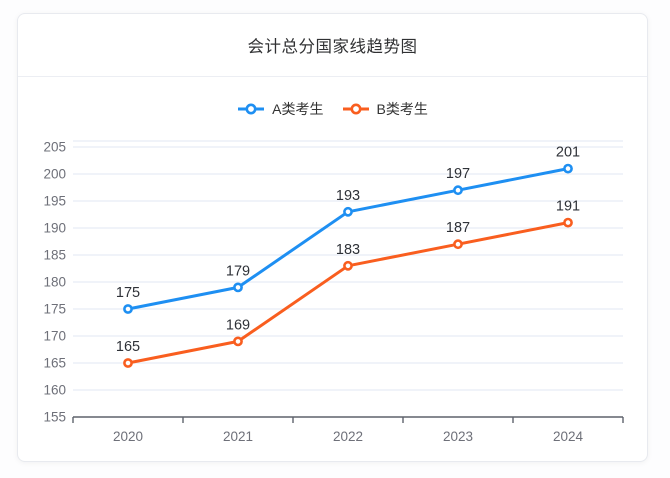 This screenshot has height=478, width=670. What do you see at coordinates (238, 436) in the screenshot?
I see `x-axis-label-2021: 2021` at bounding box center [238, 436].